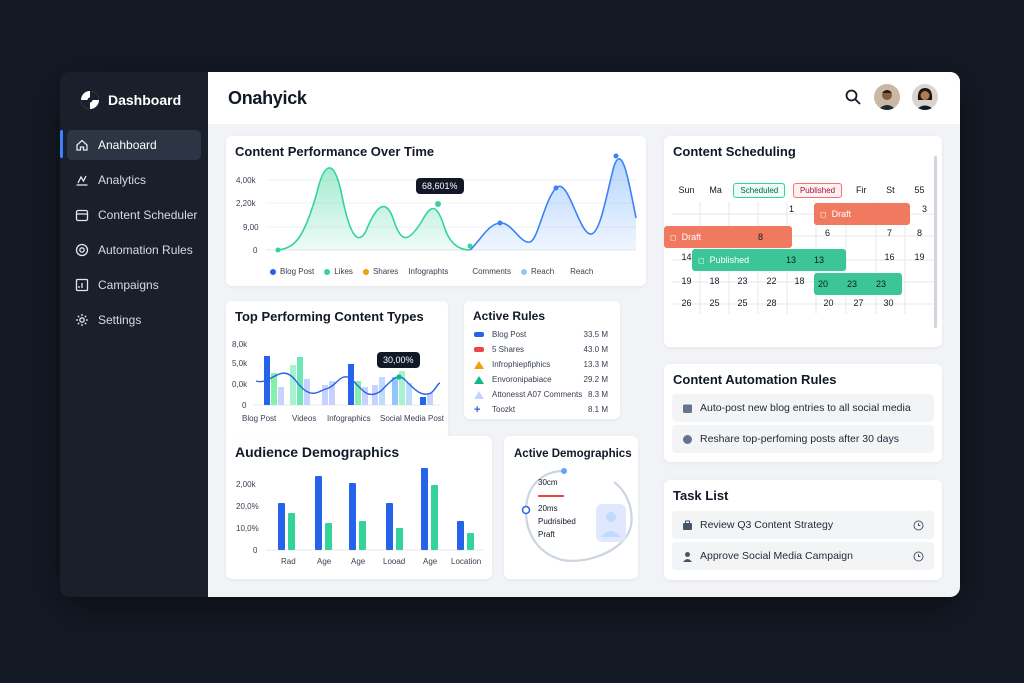  What do you see at coordinates (145, 250) in the screenshot?
I see `sidebar-item-label: Automation Rules` at bounding box center [145, 250].